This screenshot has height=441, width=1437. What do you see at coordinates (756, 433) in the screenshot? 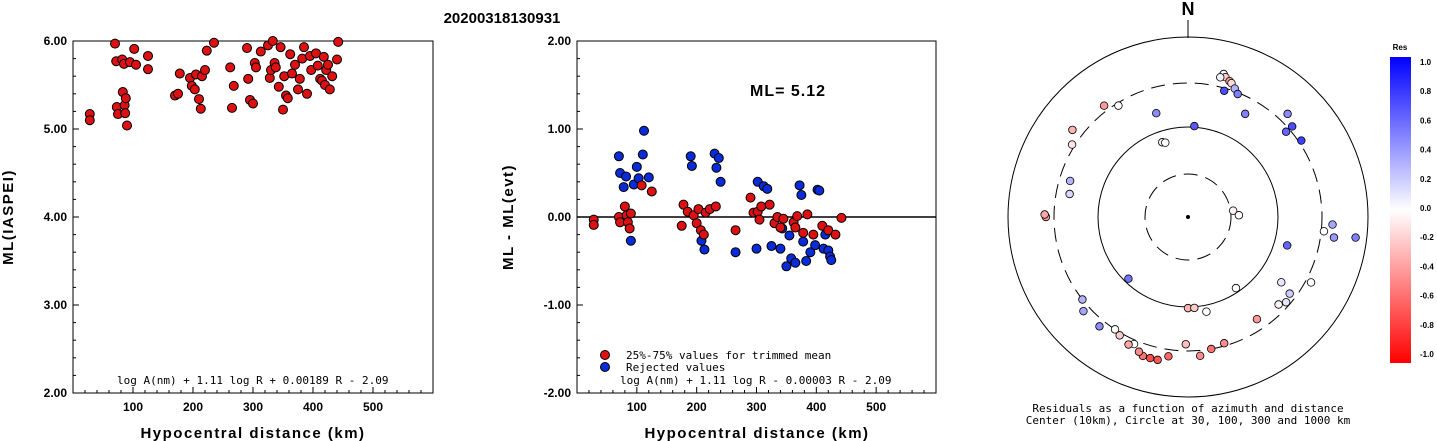
I see `x-axis-label: Hypocentral distance (km)` at bounding box center [756, 433].